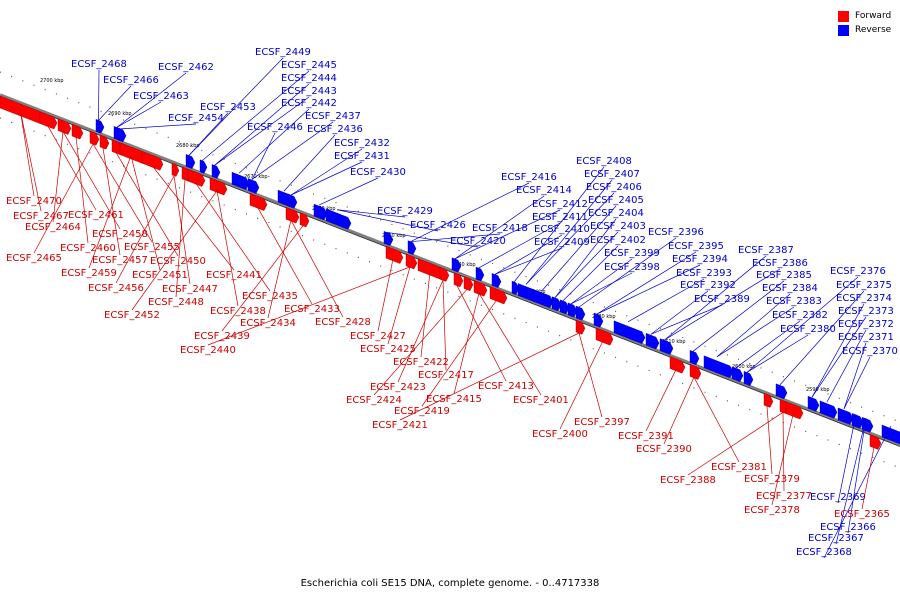 The image size is (900, 600). What do you see at coordinates (562, 242) in the screenshot?
I see `reverse-gene-label: ECSF_2409` at bounding box center [562, 242].